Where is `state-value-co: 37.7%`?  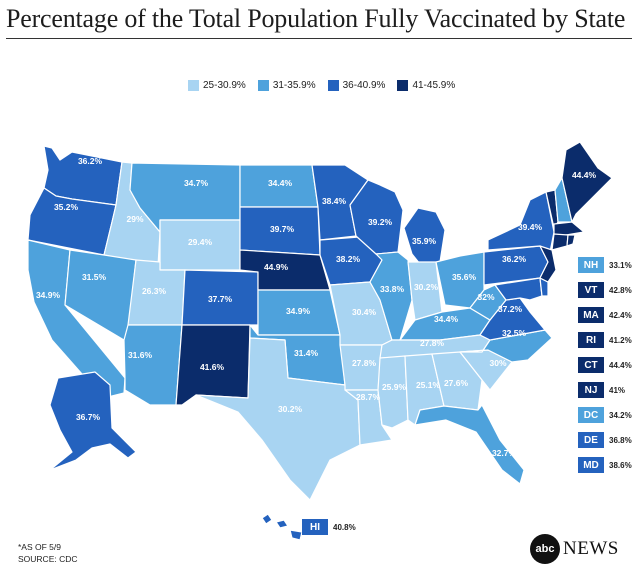
state-value-co: 37.7% is located at coordinates (220, 299).